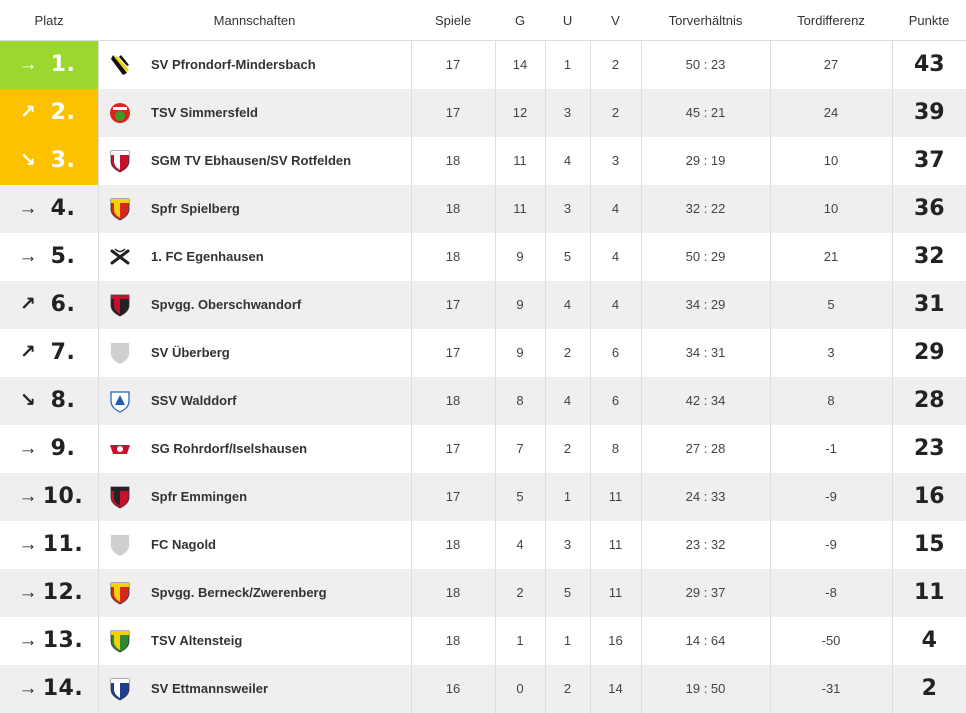 Image resolution: width=966 pixels, height=713 pixels. I want to click on losses: 11, so click(616, 496).